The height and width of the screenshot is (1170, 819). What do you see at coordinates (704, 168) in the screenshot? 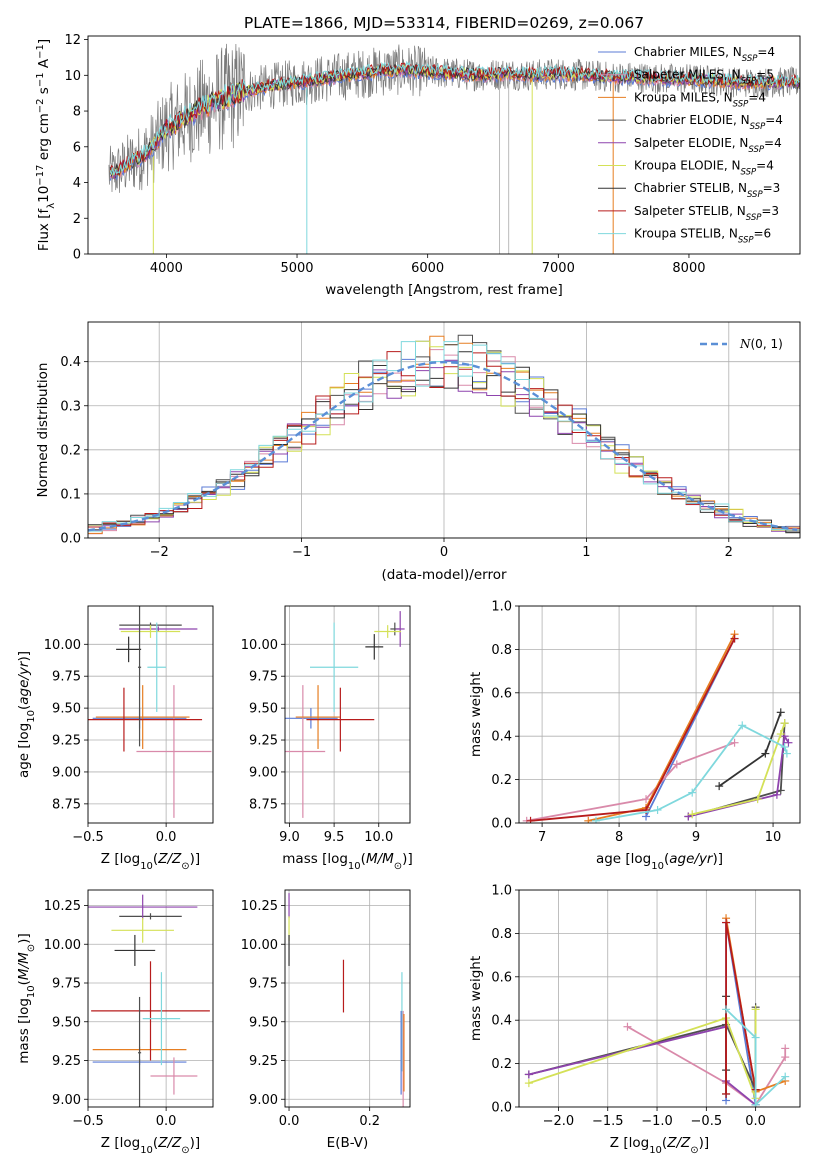
I see `legend-label: Kroupa ELODIE, NSSP=4` at bounding box center [704, 168].